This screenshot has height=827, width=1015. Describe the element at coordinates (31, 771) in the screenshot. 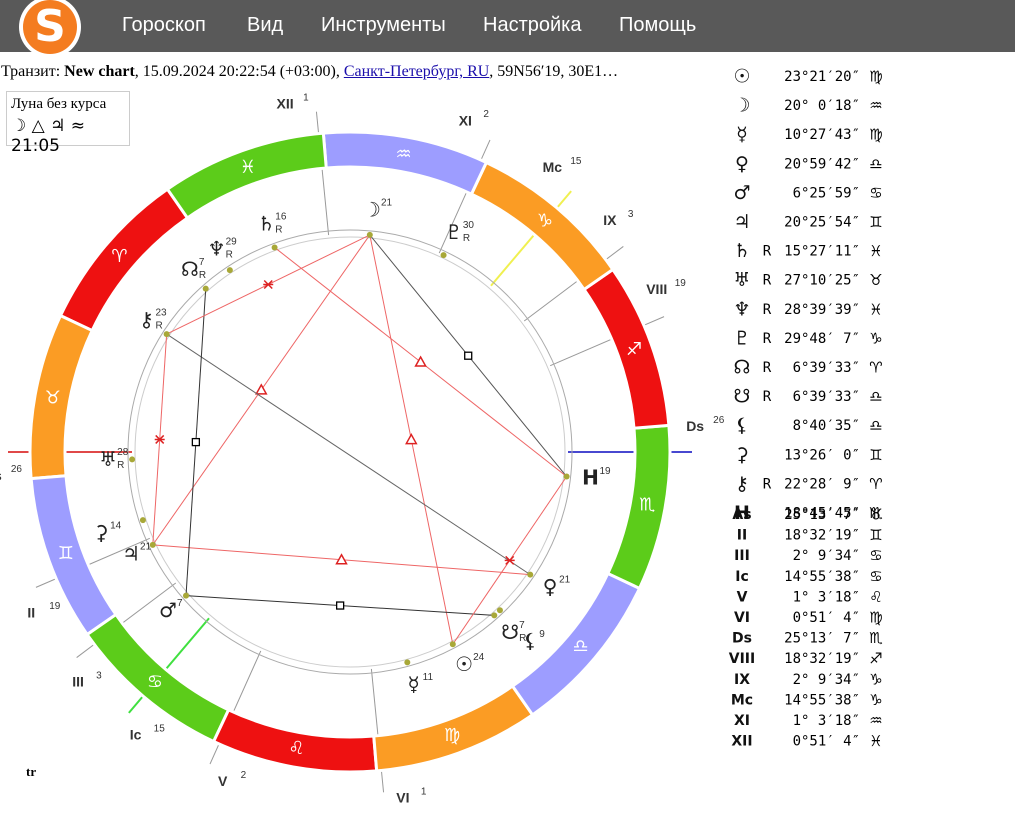

I see `wheel-label: tr` at that location.